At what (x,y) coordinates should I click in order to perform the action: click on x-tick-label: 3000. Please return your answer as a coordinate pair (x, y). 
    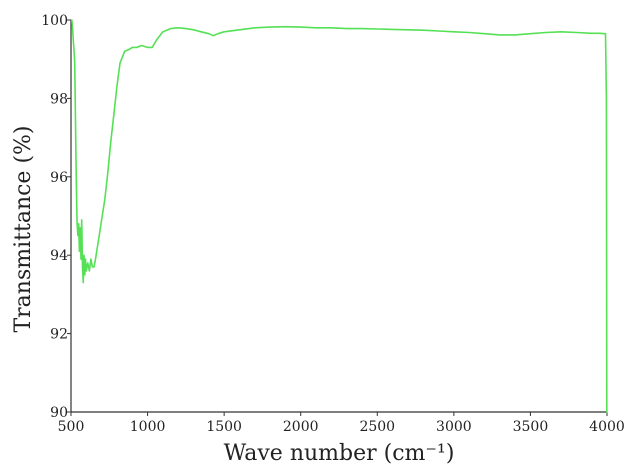
    Looking at the image, I should click on (454, 427).